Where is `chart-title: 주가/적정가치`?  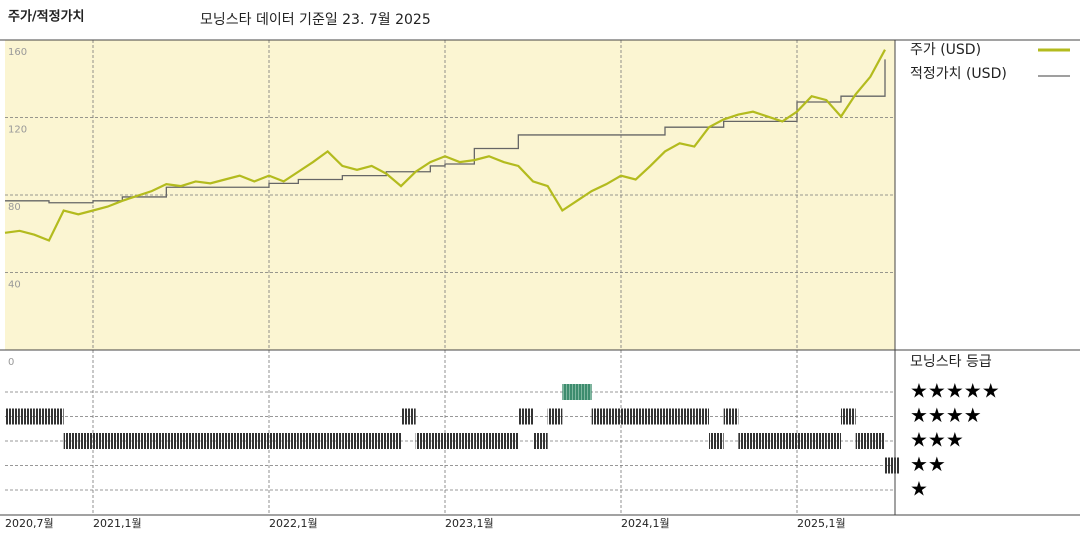 chart-title: 주가/적정가치 is located at coordinates (46, 17).